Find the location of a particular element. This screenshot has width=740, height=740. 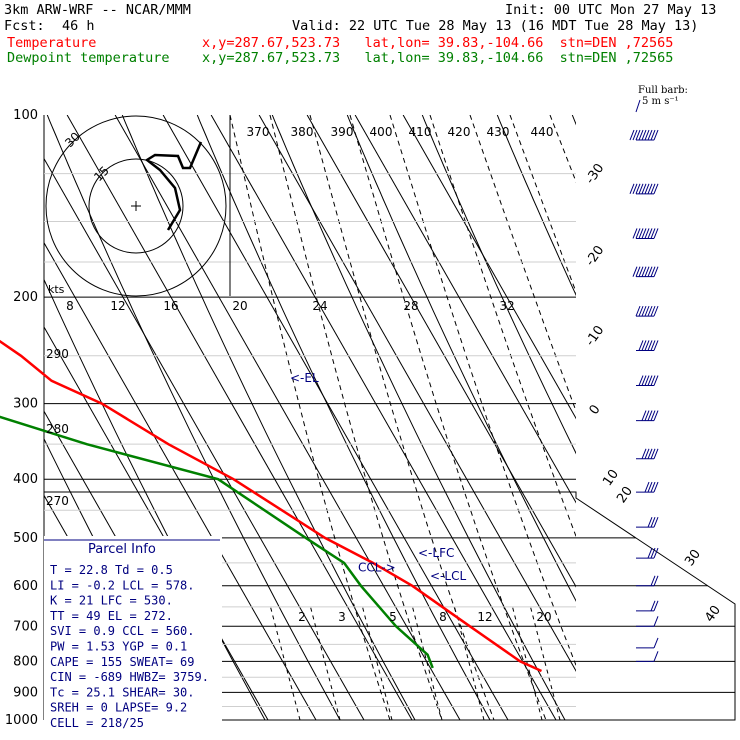

hodograph-ring-label: 15 is located at coordinates (101, 173).